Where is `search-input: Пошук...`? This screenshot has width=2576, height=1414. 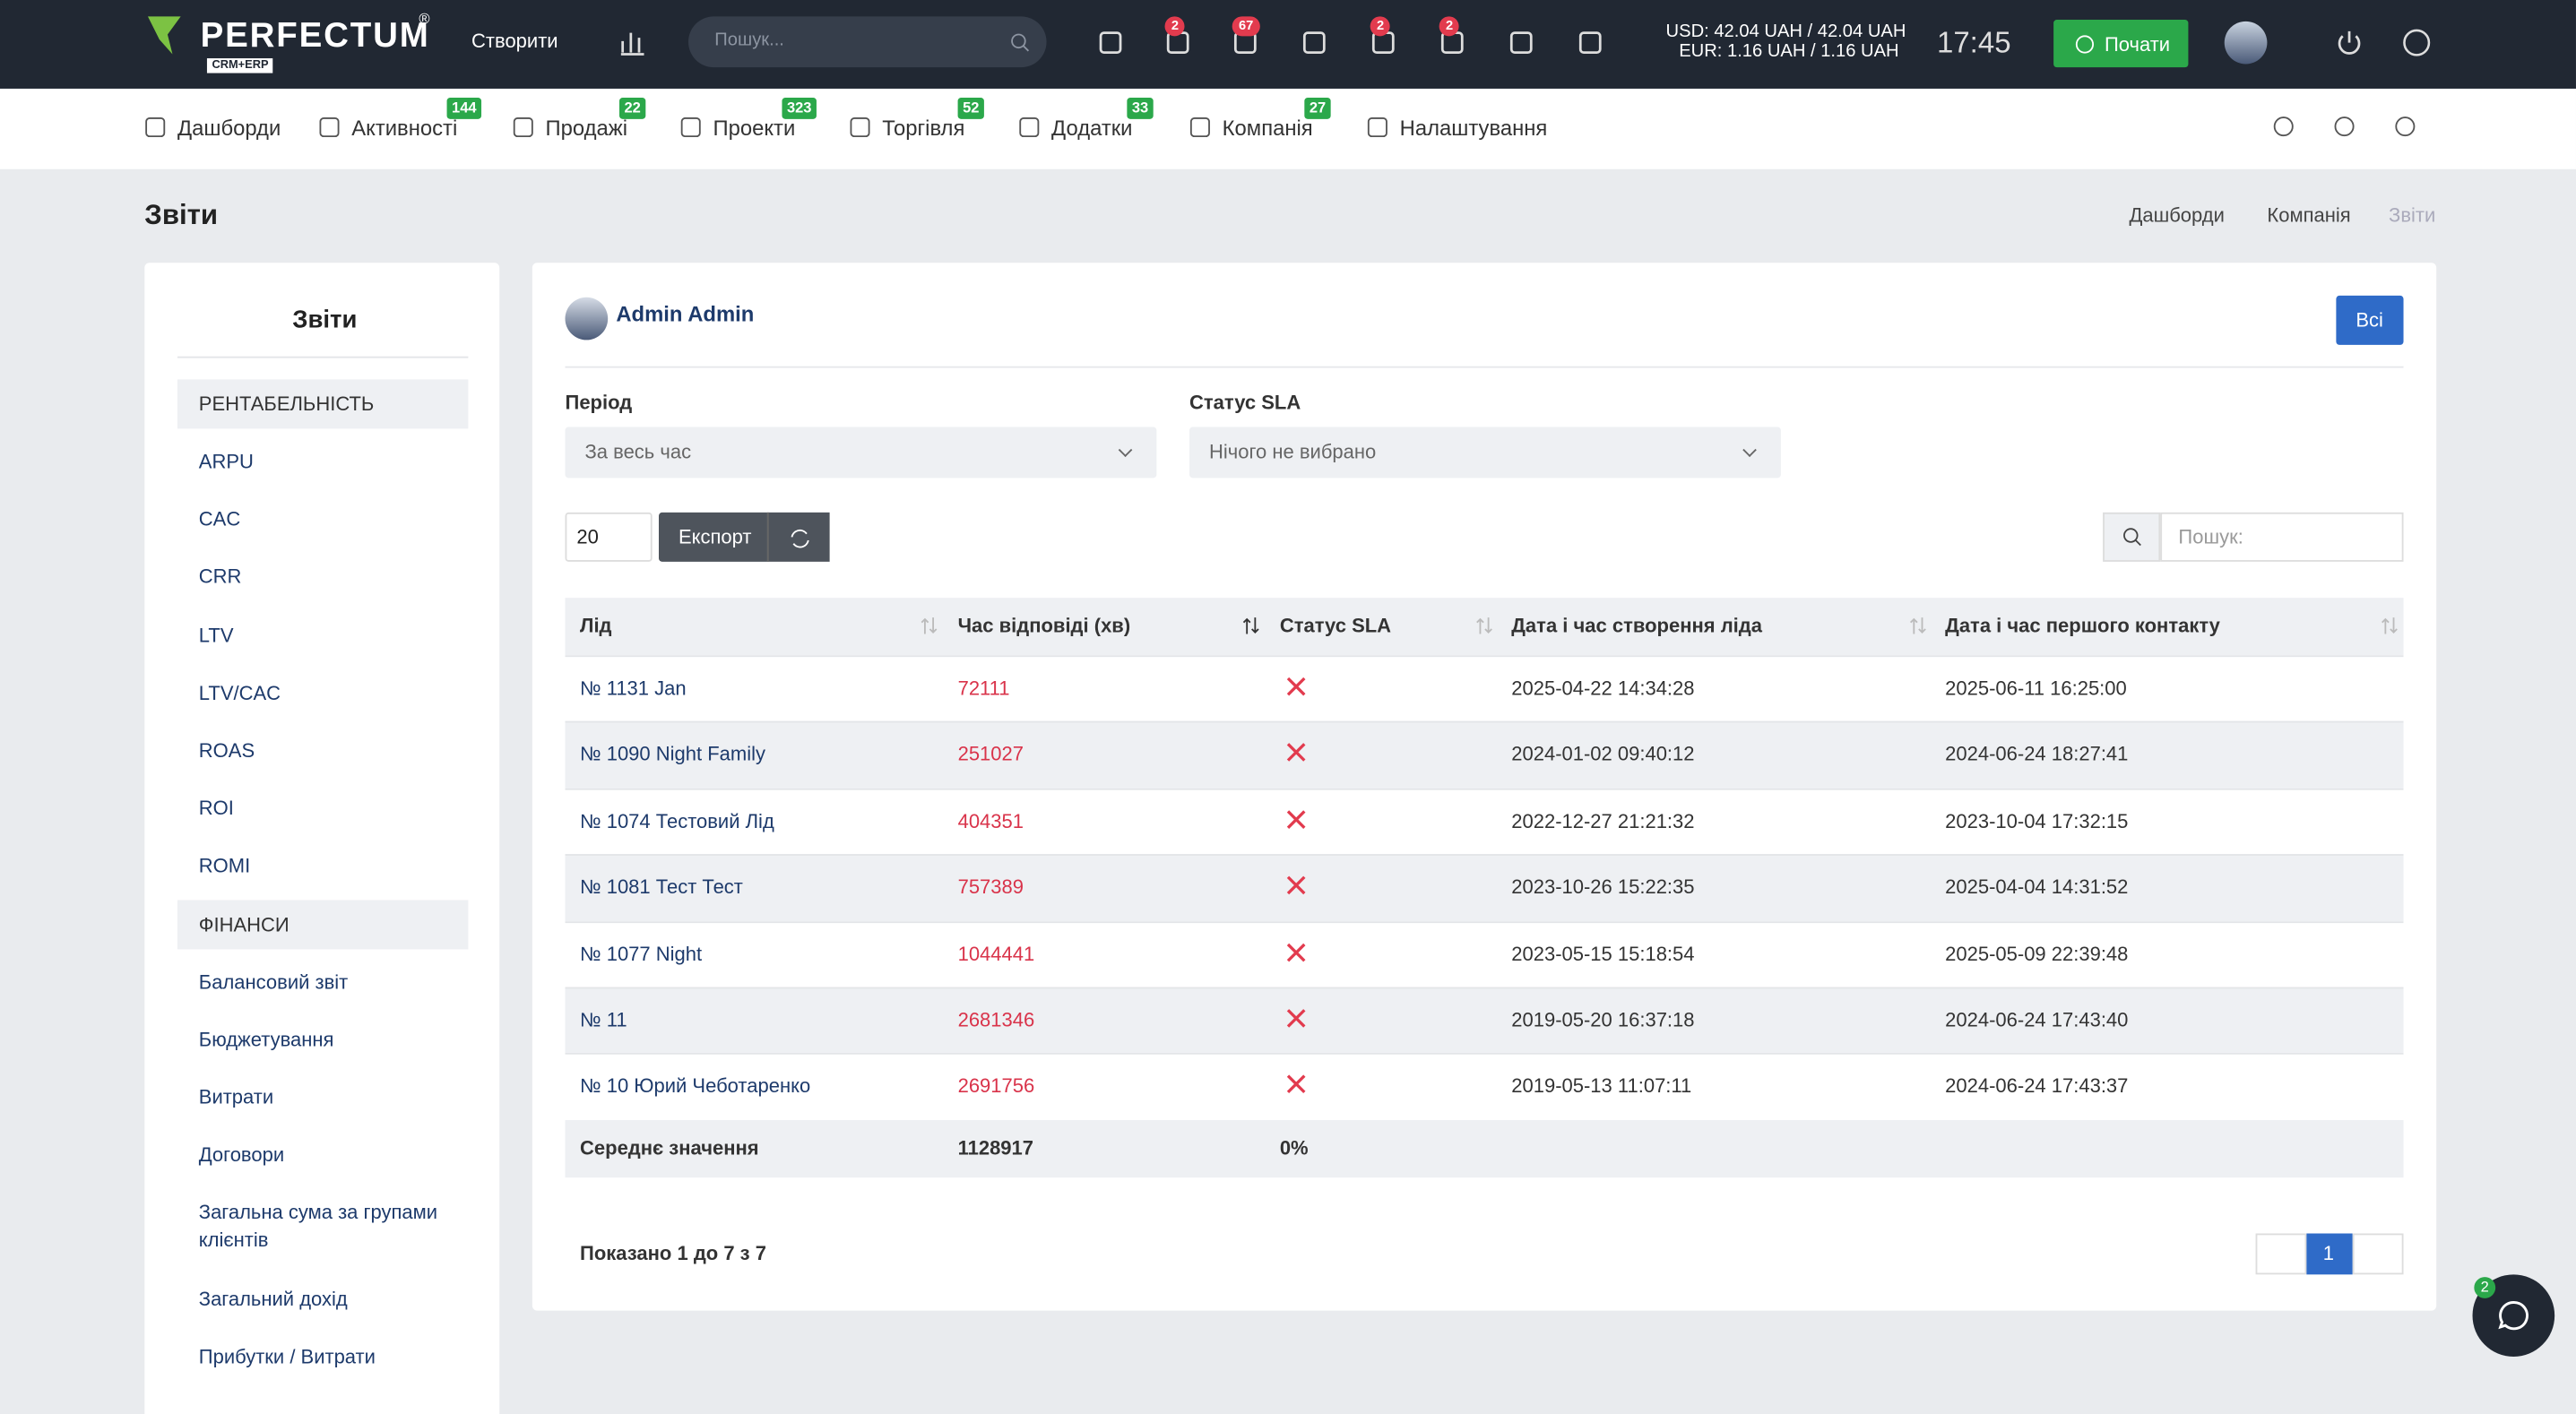 search-input: Пошук... is located at coordinates (749, 40).